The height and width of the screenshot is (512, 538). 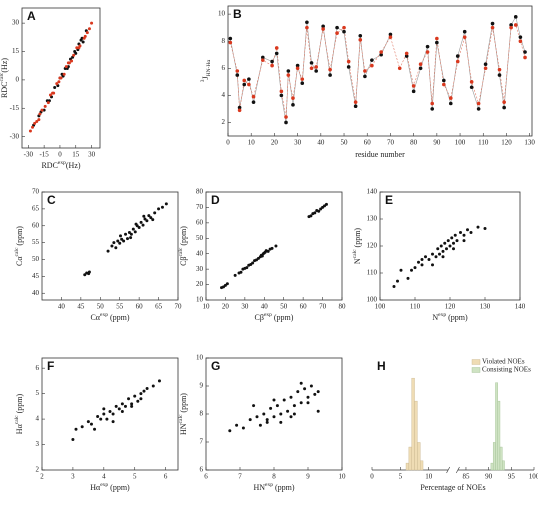 What do you see at coordinates (109, 317) in the screenshot?
I see `x-axis-label: Cαexp (ppm)` at bounding box center [109, 317].